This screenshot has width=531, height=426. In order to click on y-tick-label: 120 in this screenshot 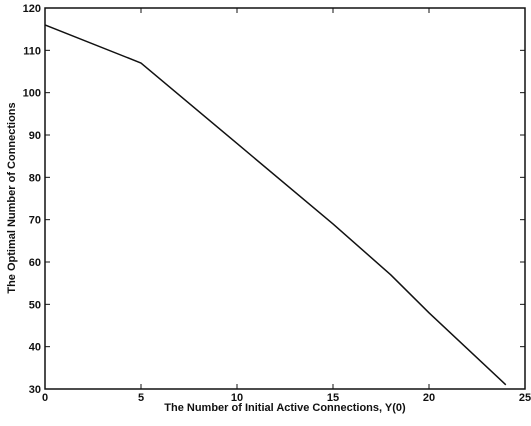, I will do `click(32, 9)`.